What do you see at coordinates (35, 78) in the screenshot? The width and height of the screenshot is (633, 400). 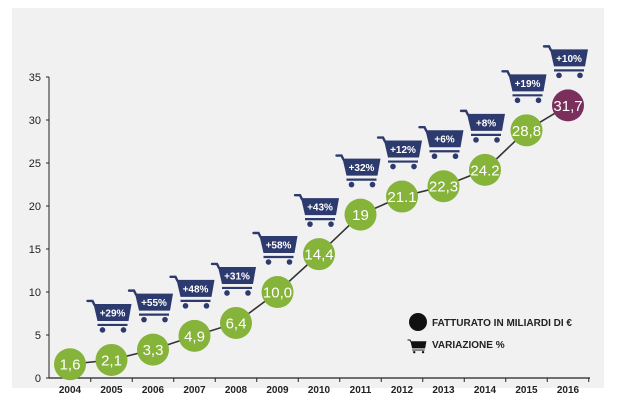 I see `y-tick-label: 35` at bounding box center [35, 78].